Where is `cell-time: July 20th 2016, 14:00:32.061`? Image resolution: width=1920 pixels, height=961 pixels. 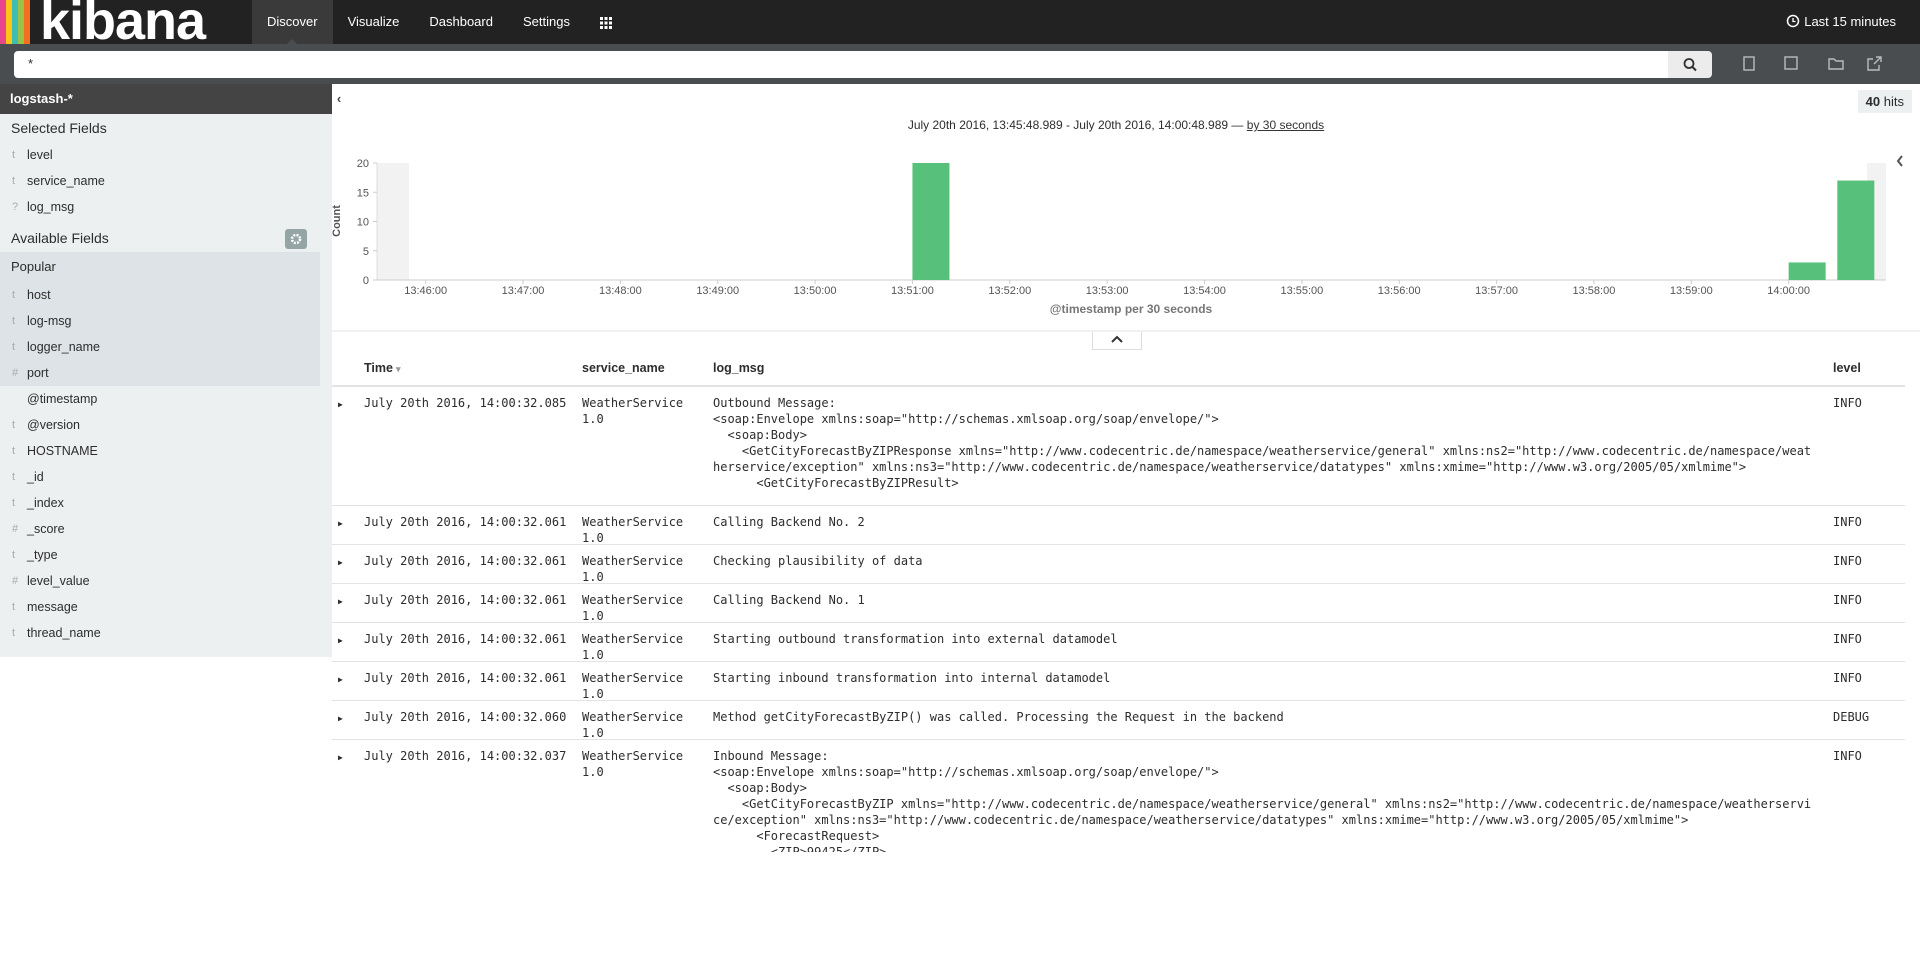
cell-time: July 20th 2016, 14:00:32.061 is located at coordinates (465, 639).